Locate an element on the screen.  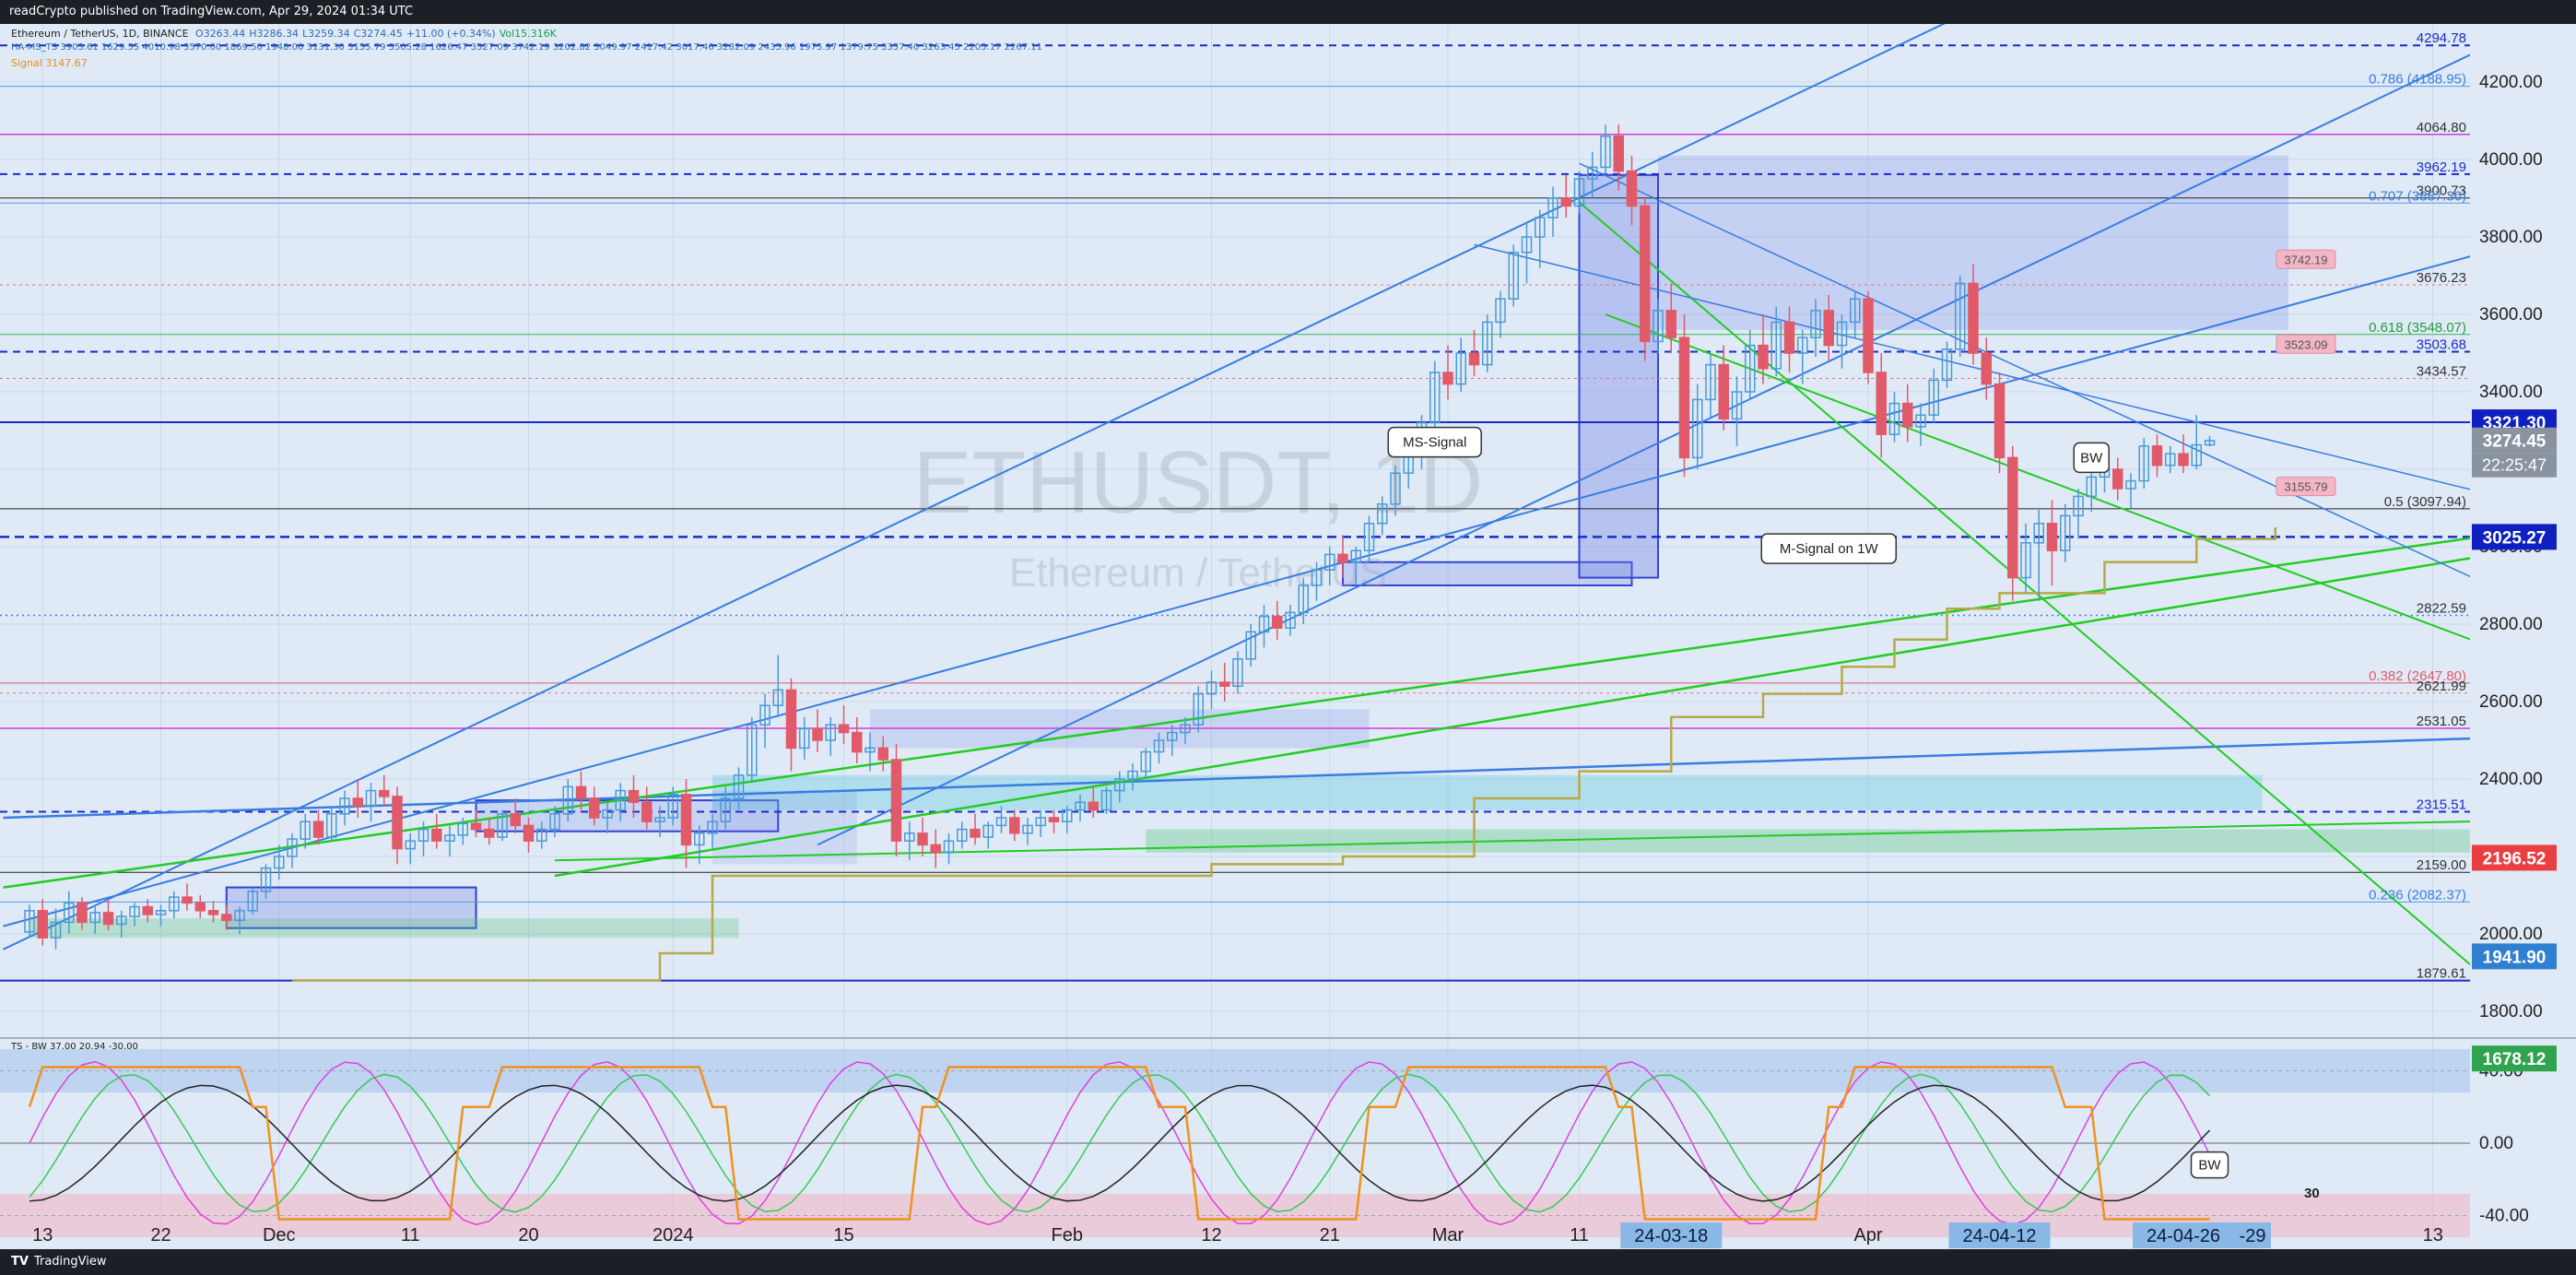
osc-callout-label: BW is located at coordinates (2209, 1166).